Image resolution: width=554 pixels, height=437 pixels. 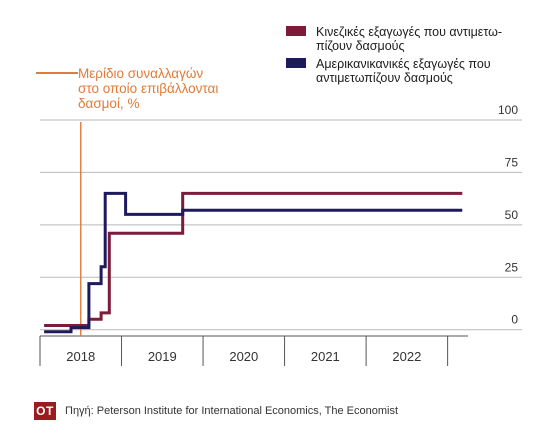 I want to click on legend-label-china: Κινεζικές εξαγωγές που αντιμετω-, so click(x=409, y=32).